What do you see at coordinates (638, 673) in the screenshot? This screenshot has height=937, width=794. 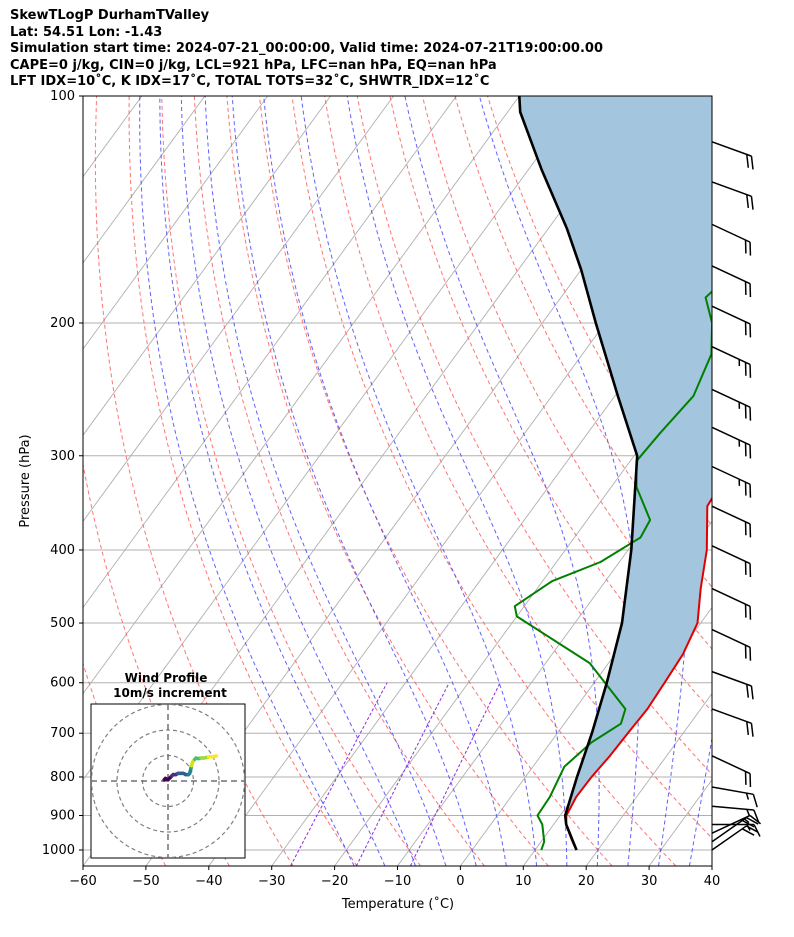 I see `temperature-line` at bounding box center [638, 673].